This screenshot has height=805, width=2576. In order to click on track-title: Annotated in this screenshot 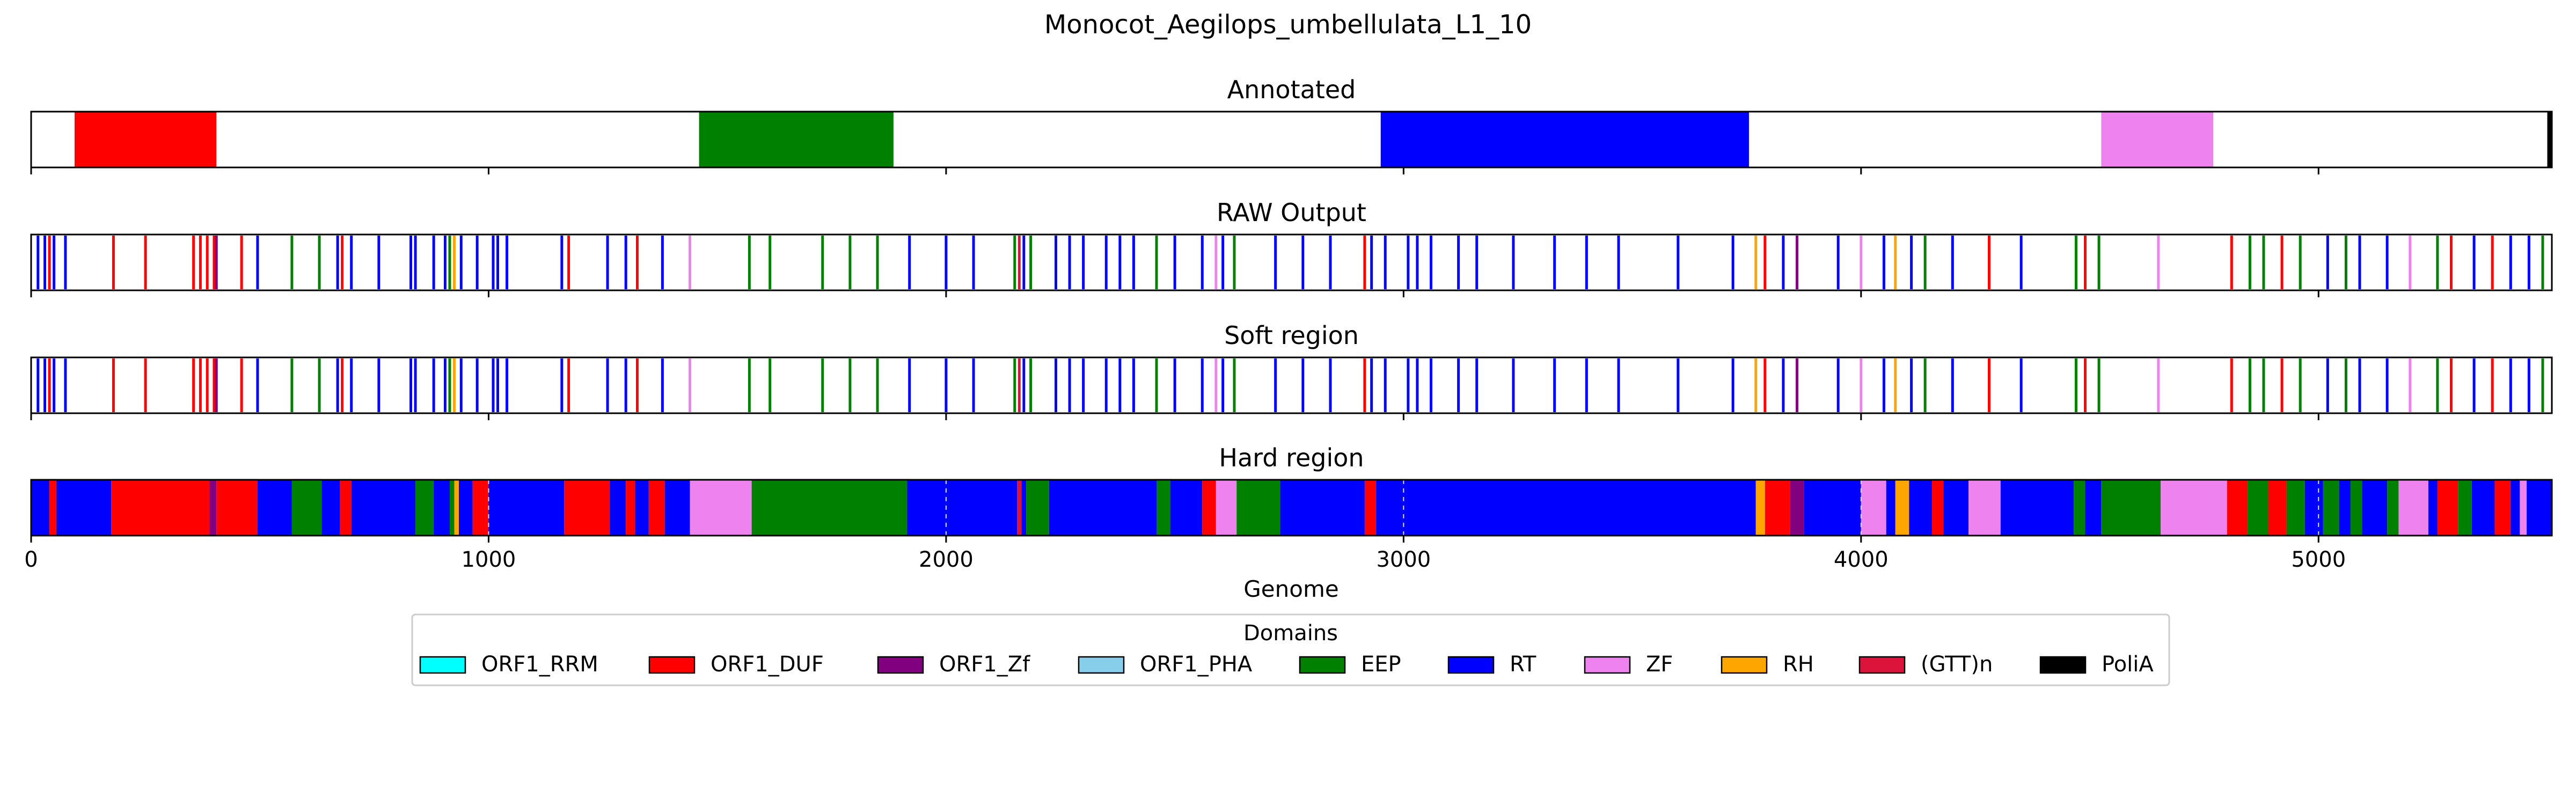, I will do `click(1291, 89)`.